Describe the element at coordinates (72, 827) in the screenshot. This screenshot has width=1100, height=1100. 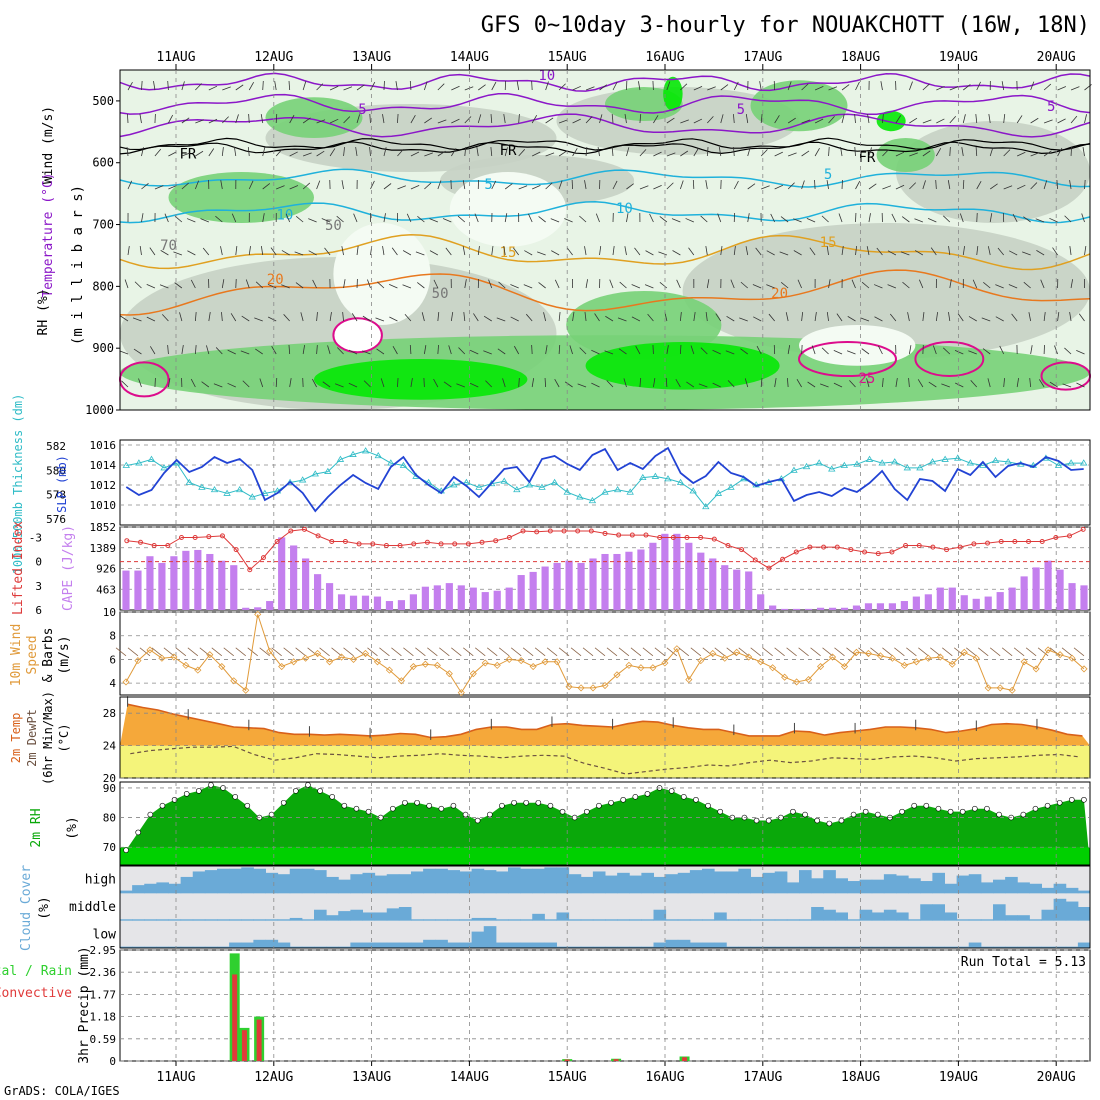
I see `ylabel-2m-rh-unit: (%)` at that location.